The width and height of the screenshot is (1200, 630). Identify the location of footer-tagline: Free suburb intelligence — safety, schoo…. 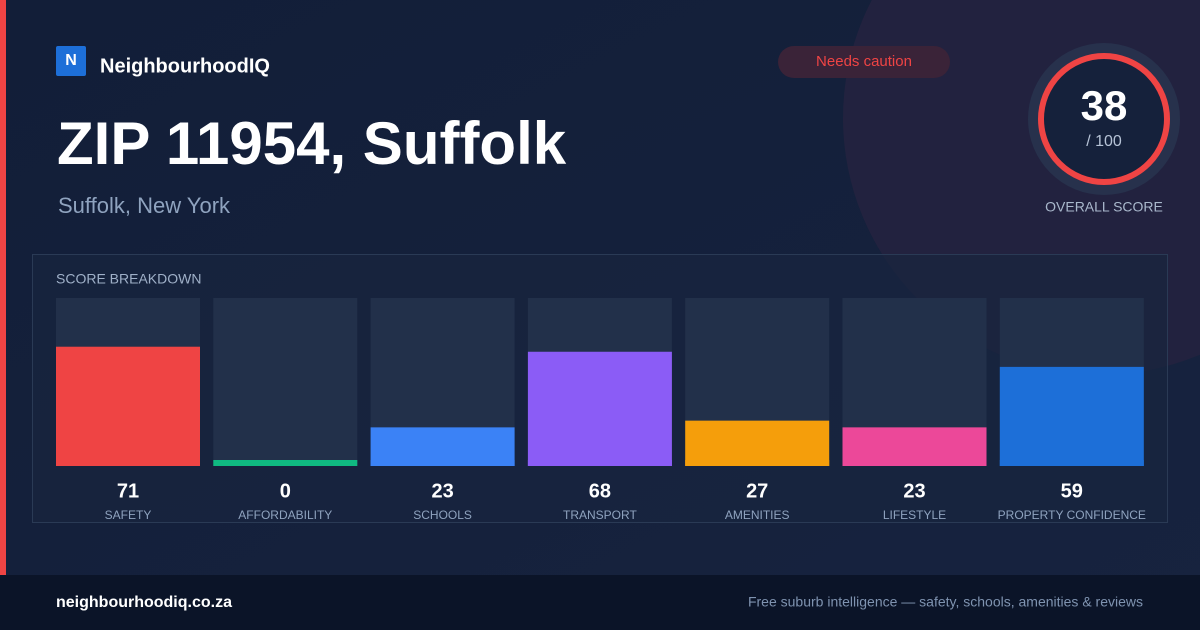
(945, 602).